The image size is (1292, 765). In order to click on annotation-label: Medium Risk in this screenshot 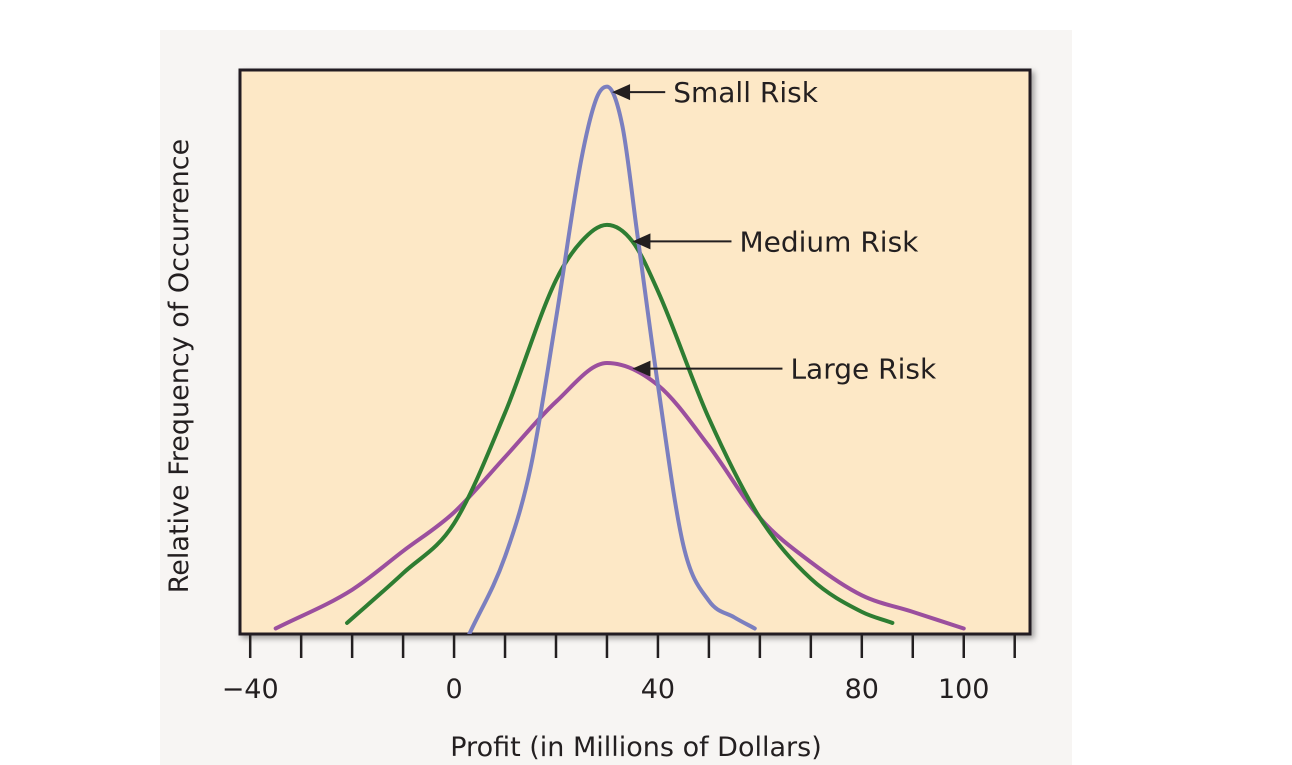, I will do `click(829, 241)`.